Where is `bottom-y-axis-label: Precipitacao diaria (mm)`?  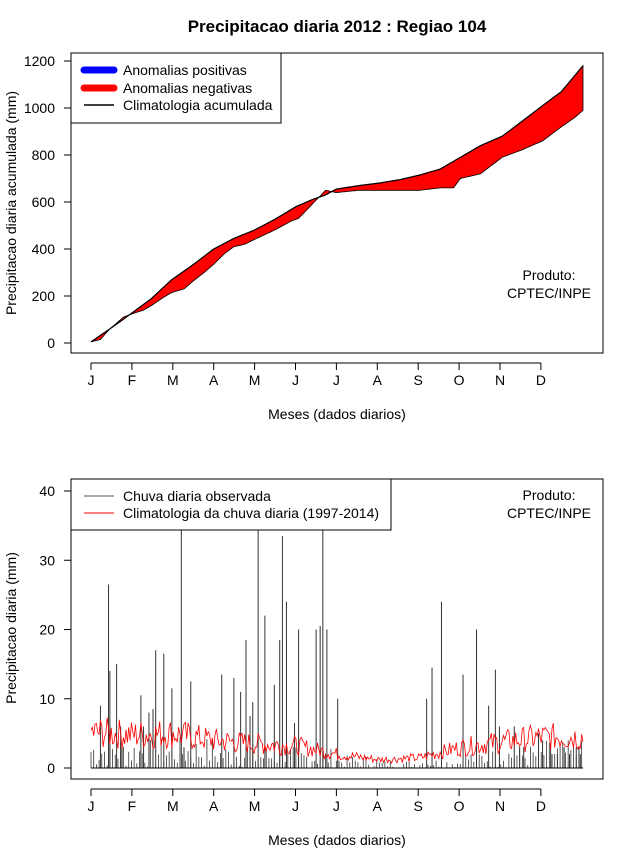 bottom-y-axis-label: Precipitacao diaria (mm) is located at coordinates (11, 628).